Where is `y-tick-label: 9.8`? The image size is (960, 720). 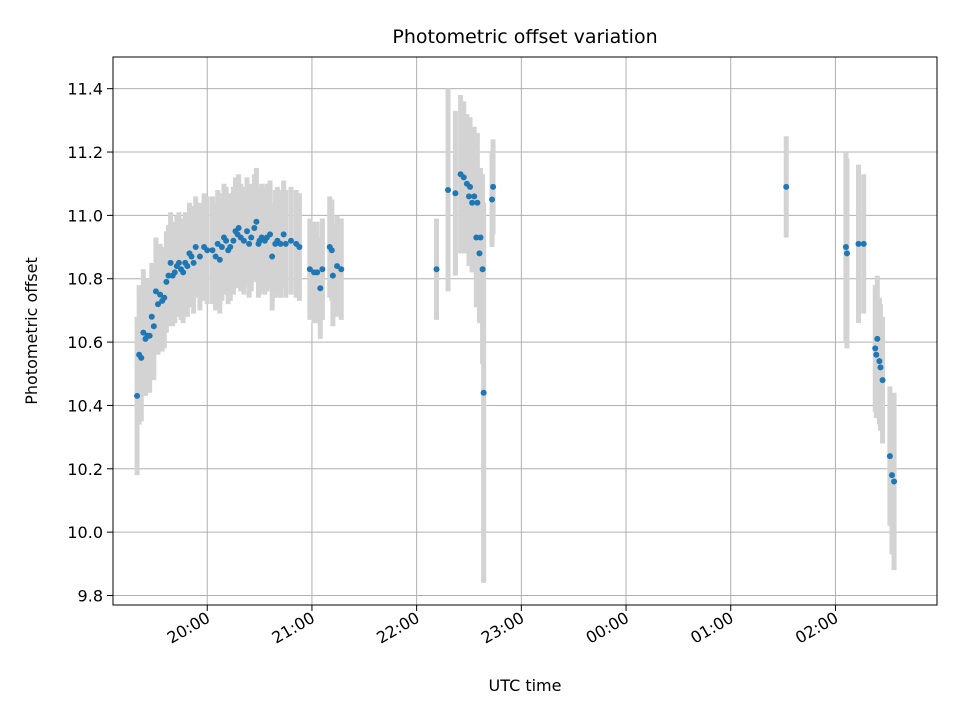 y-tick-label: 9.8 is located at coordinates (90, 595).